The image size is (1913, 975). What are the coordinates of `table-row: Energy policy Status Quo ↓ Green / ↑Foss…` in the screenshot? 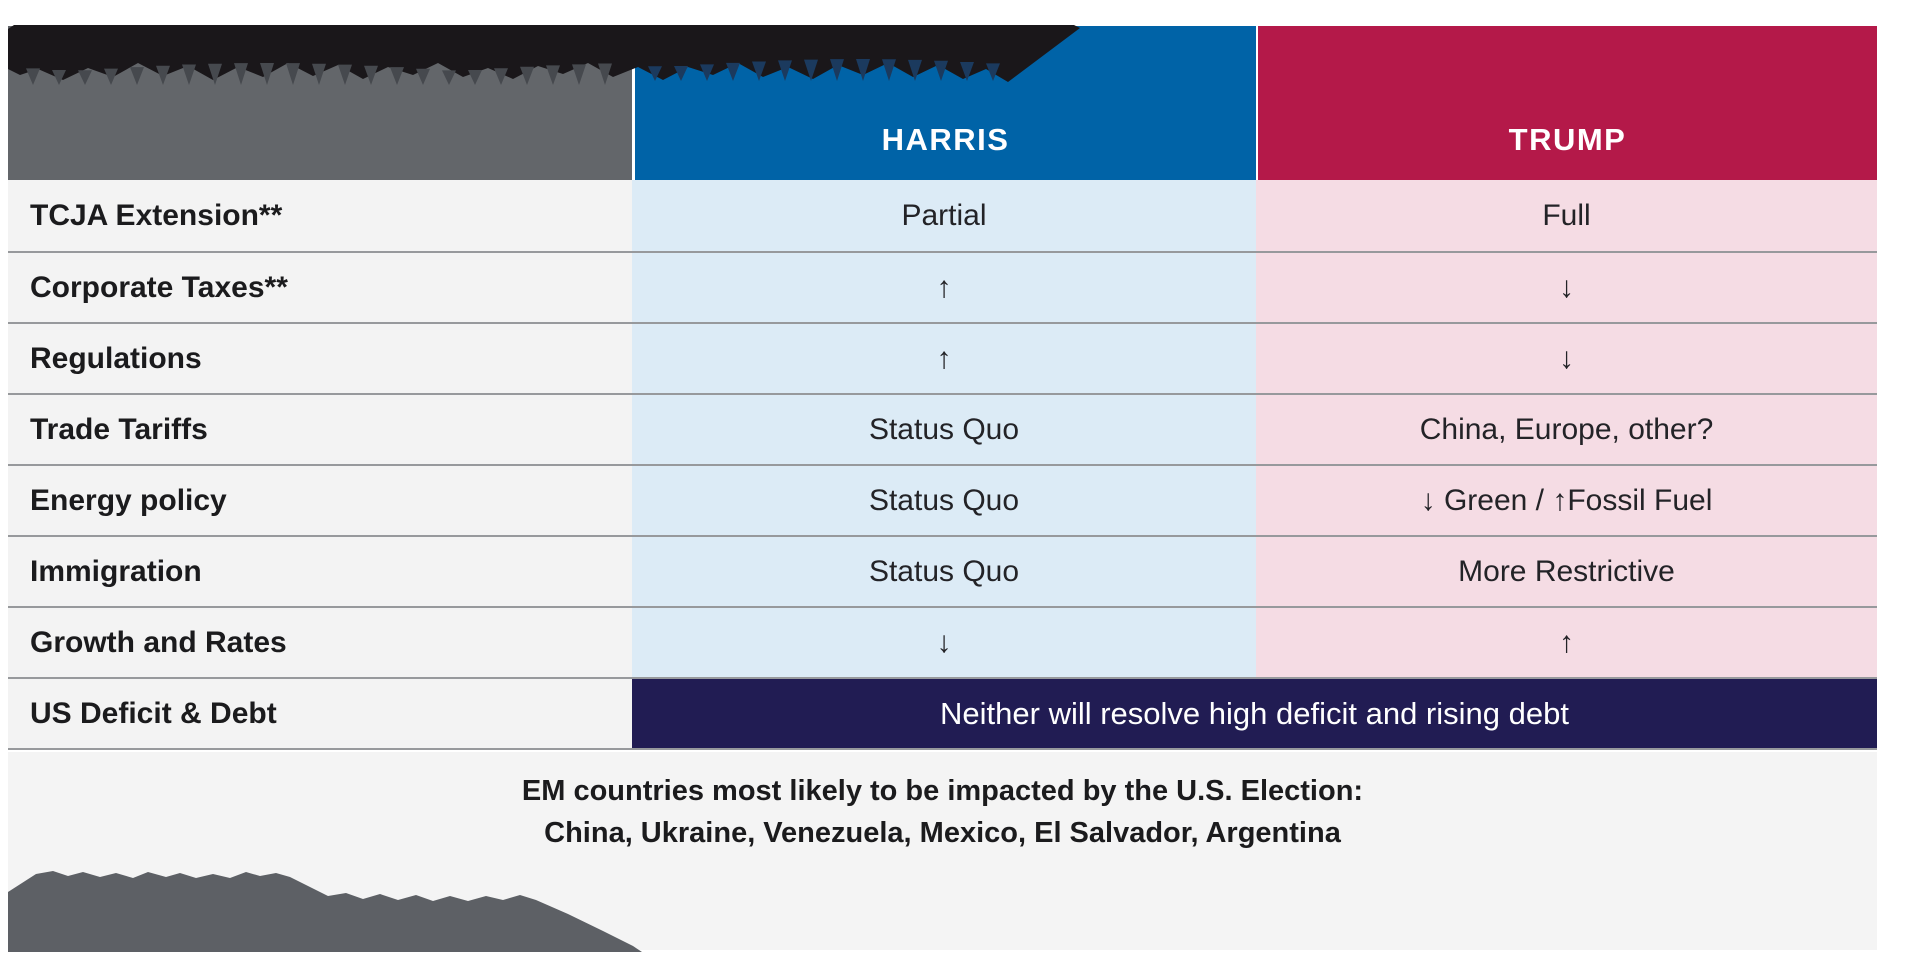 It's located at (942, 499).